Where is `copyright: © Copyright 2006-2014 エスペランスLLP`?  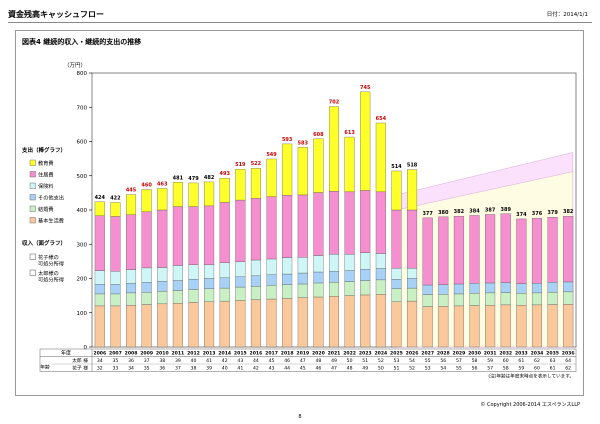 copyright: © Copyright 2006-2014 エスペランスLLP is located at coordinates (530, 405).